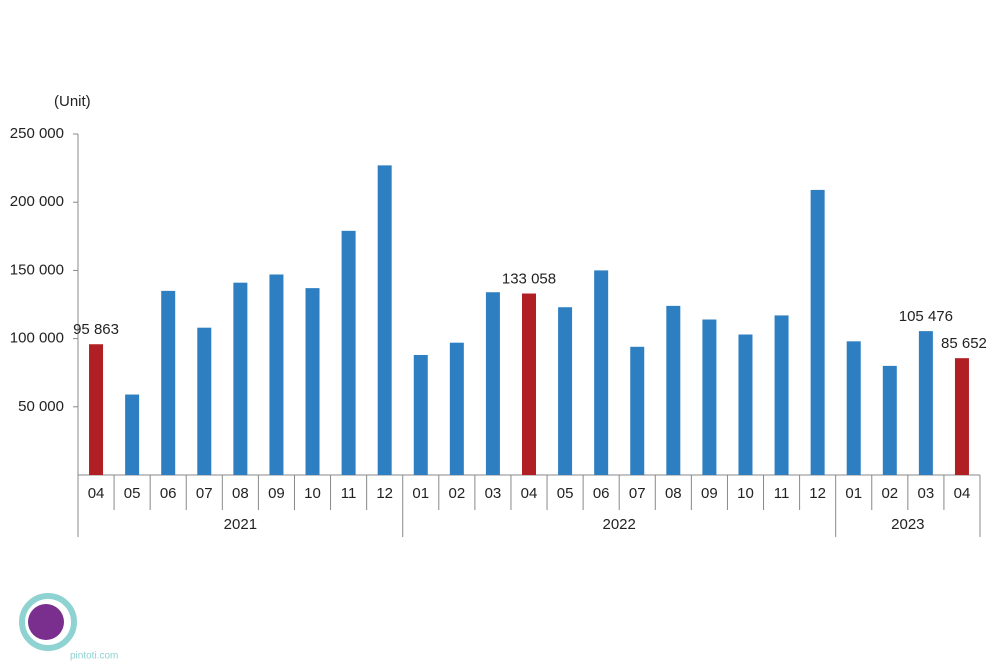 The width and height of the screenshot is (1000, 672). What do you see at coordinates (240, 524) in the screenshot?
I see `group-label: 2021` at bounding box center [240, 524].